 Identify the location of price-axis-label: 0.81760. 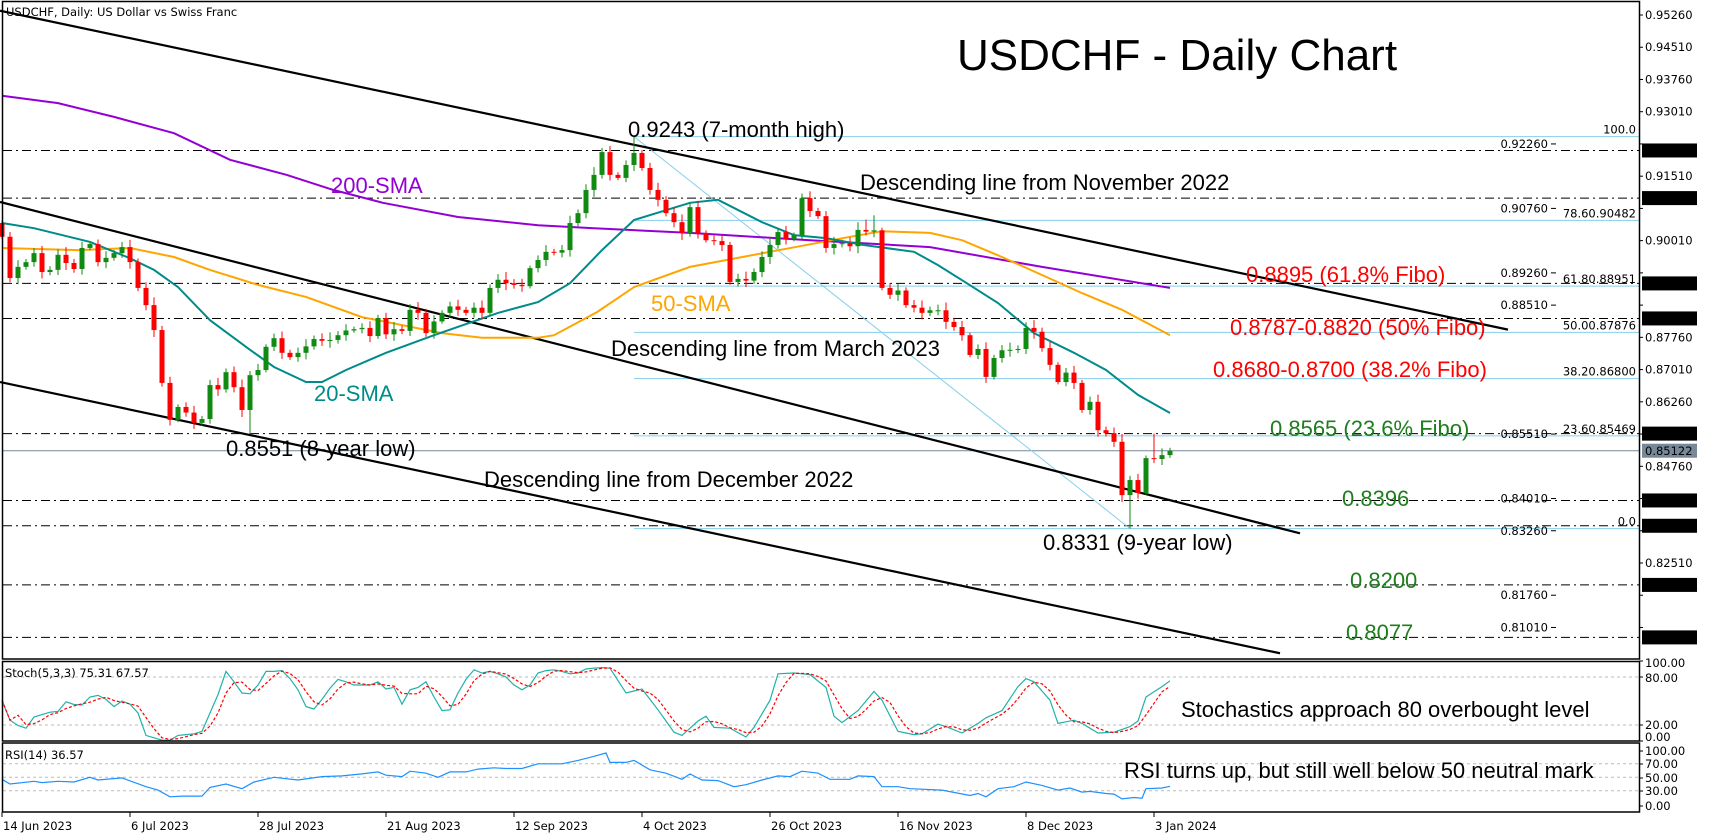
(1524, 595).